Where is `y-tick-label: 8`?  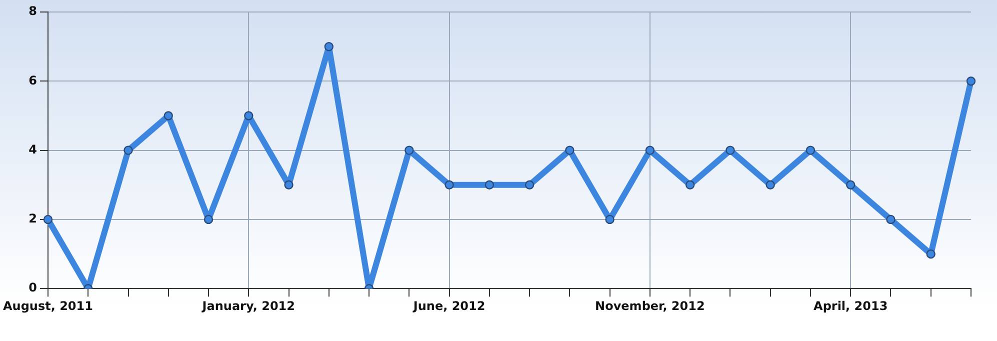 y-tick-label: 8 is located at coordinates (32, 11).